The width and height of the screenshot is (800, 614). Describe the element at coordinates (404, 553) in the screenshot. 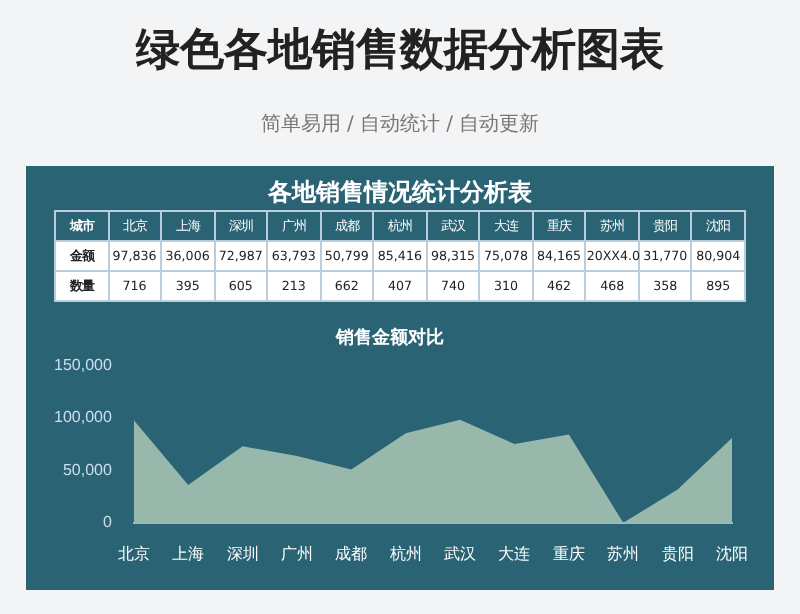

I see `x-tick-label: 杭州` at that location.